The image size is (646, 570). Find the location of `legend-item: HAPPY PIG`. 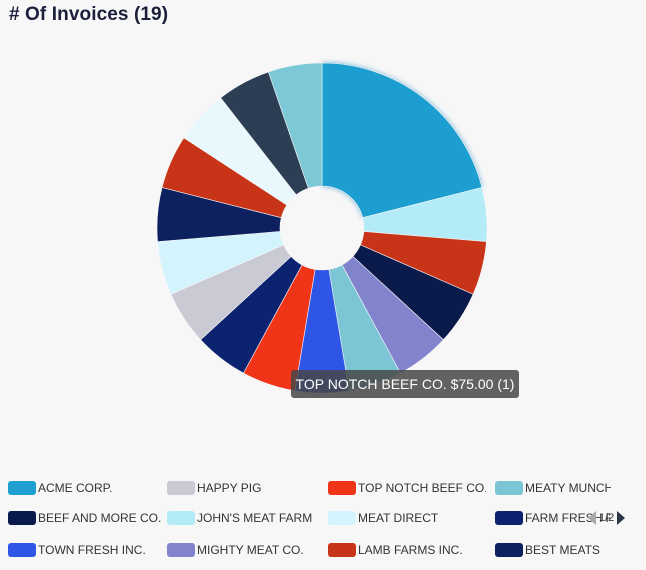

legend-item: HAPPY PIG is located at coordinates (214, 488).